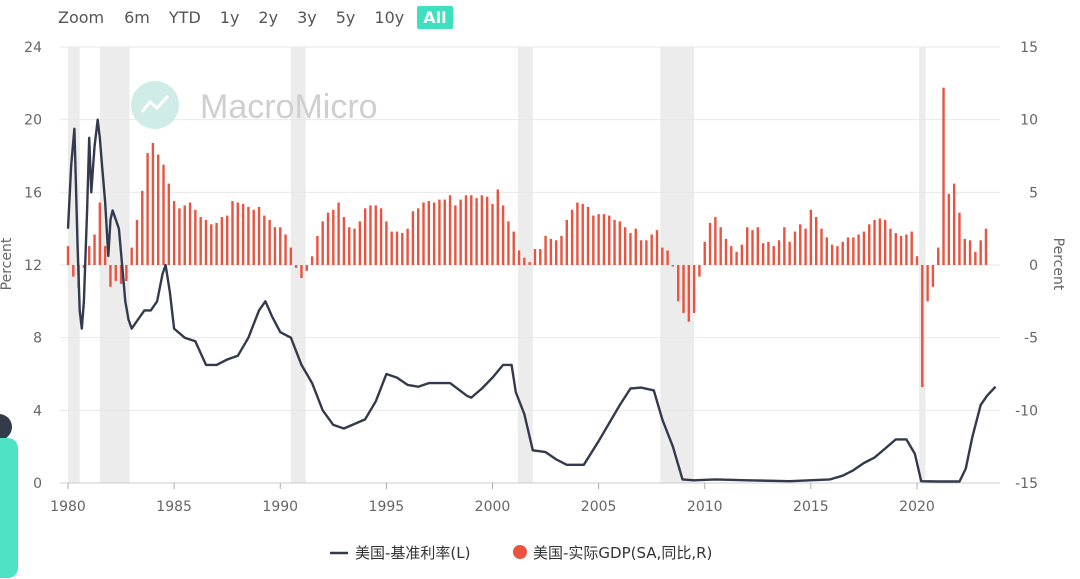  Describe the element at coordinates (184, 17) in the screenshot. I see `zoom-button-ytd: YTD` at that location.